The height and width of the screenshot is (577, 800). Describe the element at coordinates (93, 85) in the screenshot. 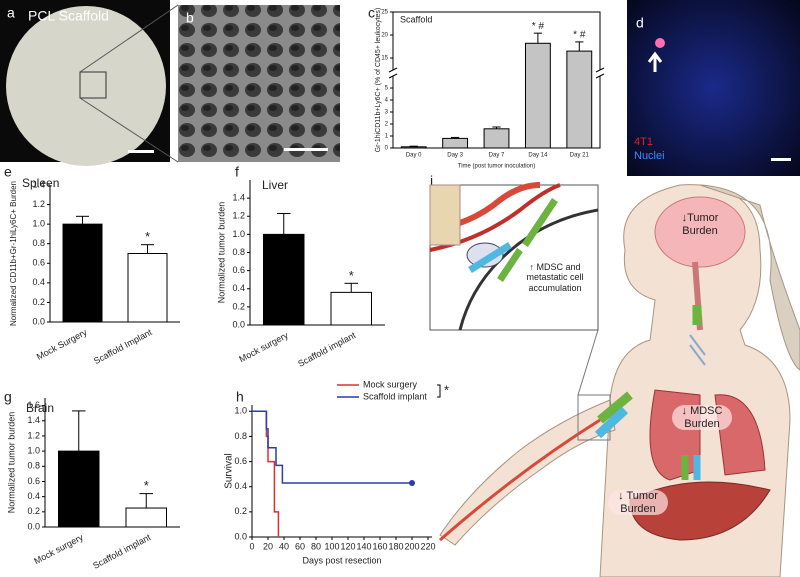

I see `zoom-box` at that location.